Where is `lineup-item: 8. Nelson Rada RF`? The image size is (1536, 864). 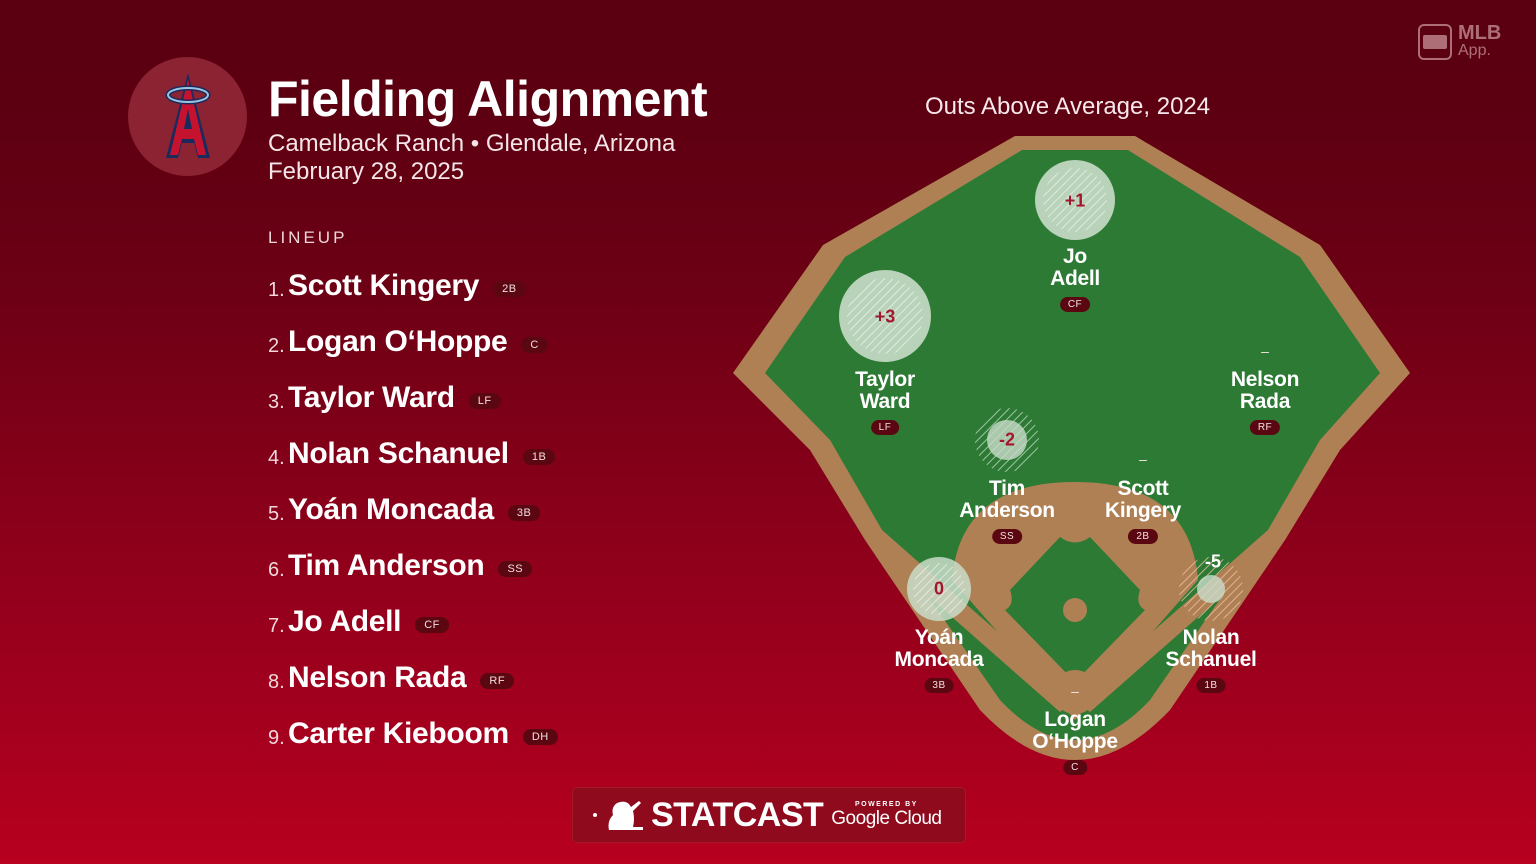
lineup-item: 8. Nelson Rada RF is located at coordinates (413, 678).